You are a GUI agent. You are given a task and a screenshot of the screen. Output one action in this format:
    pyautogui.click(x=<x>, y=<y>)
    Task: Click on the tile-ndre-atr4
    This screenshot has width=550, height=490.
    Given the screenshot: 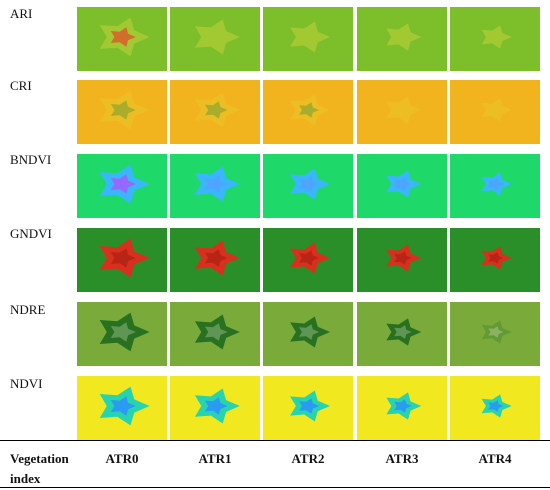 What is the action you would take?
    pyautogui.click(x=495, y=334)
    